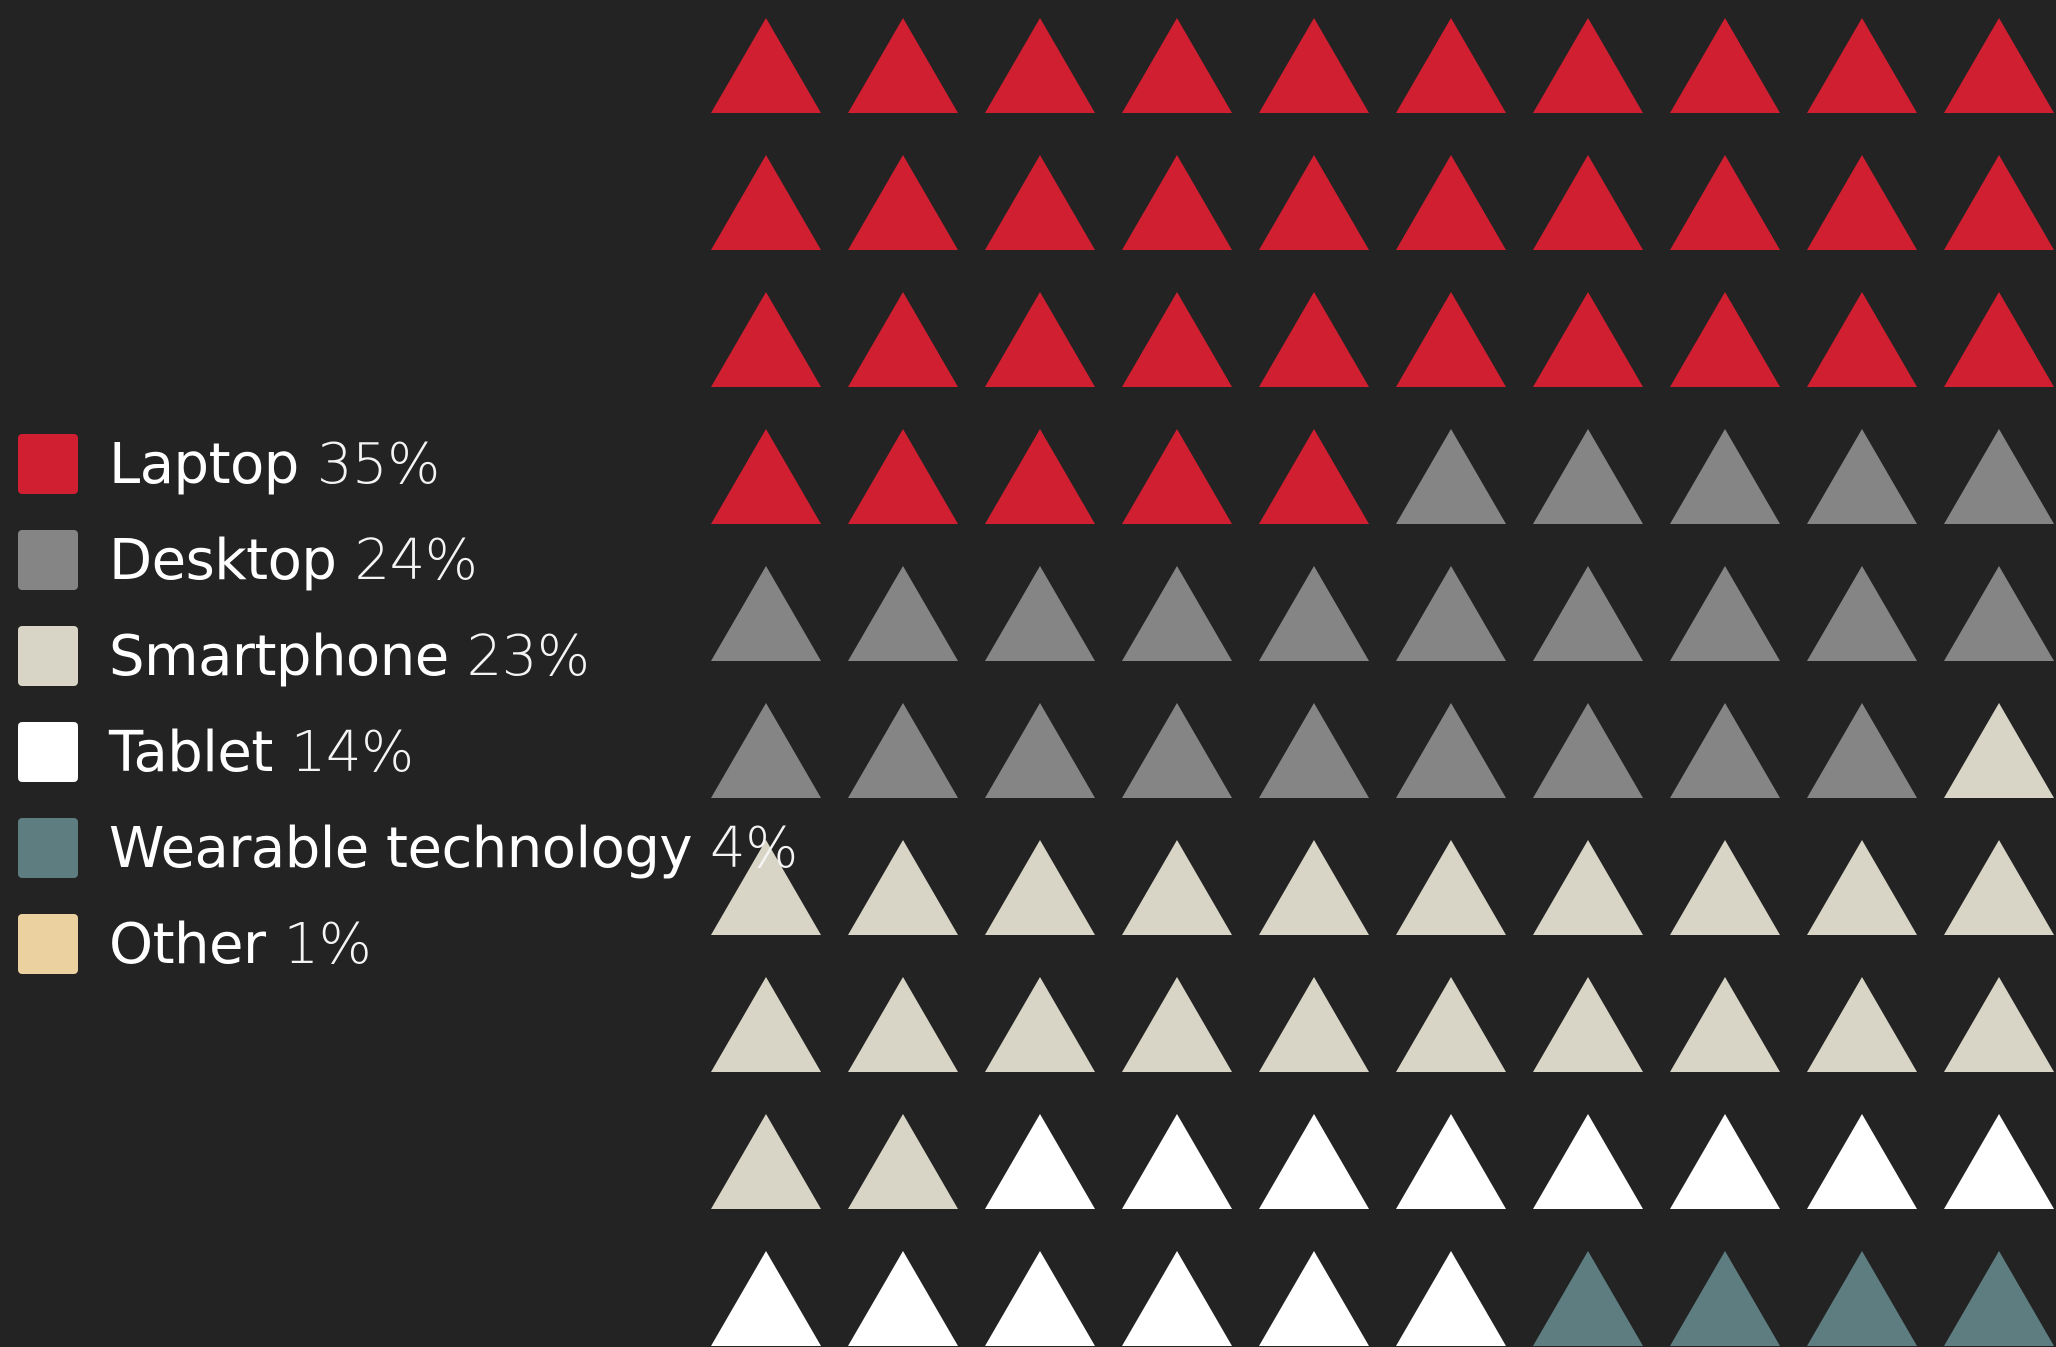 The width and height of the screenshot is (2056, 1347). I want to click on legend-label-smartphone: Smartphone, so click(279, 656).